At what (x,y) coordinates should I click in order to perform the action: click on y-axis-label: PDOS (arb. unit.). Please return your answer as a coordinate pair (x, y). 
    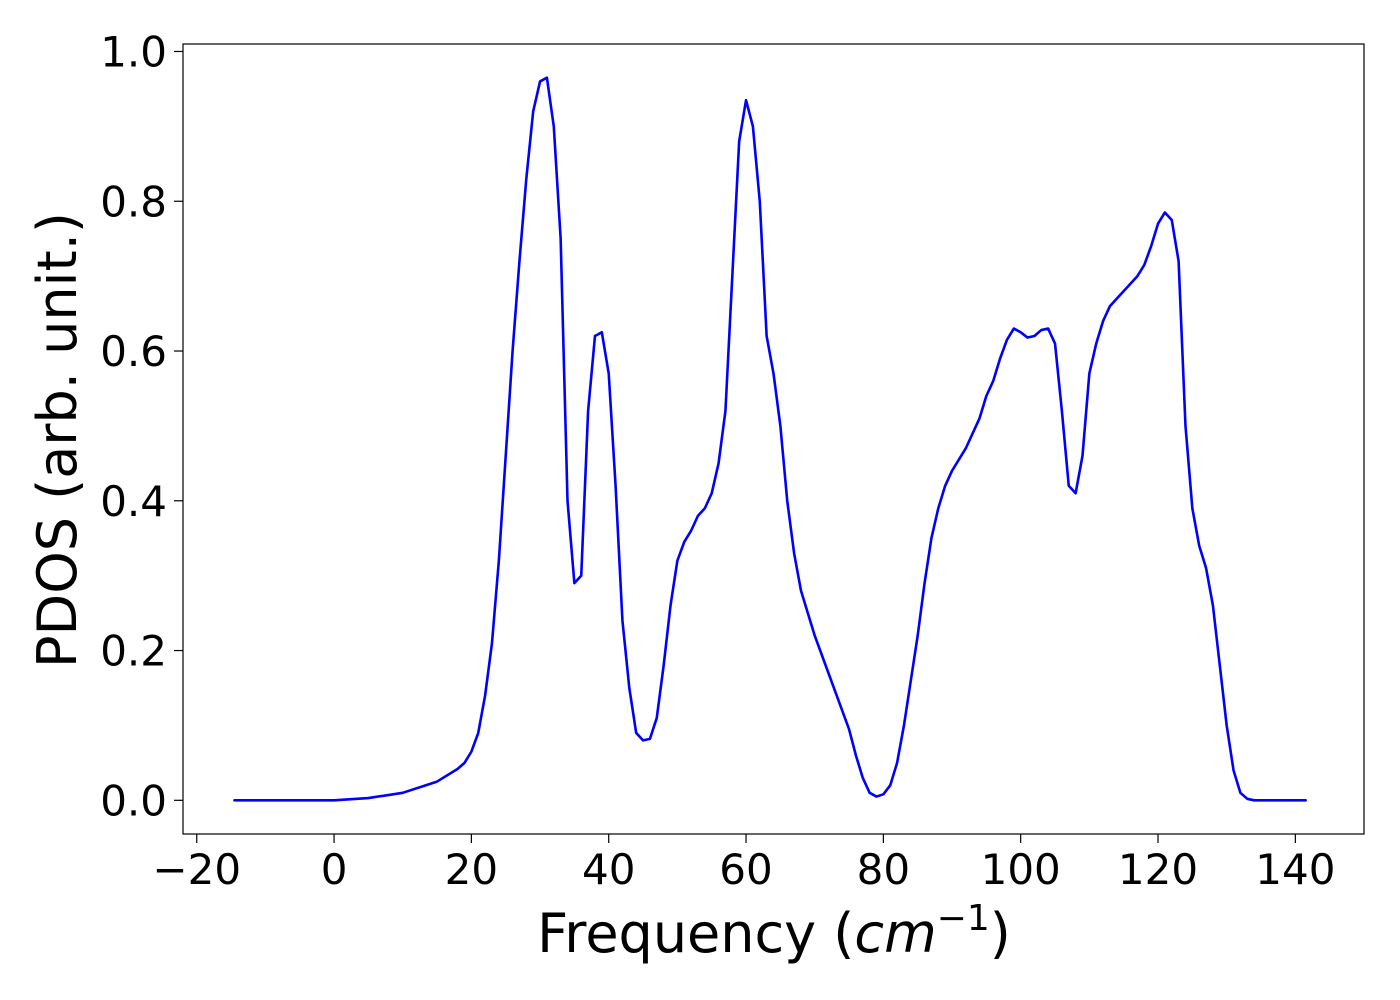
    Looking at the image, I should click on (57, 440).